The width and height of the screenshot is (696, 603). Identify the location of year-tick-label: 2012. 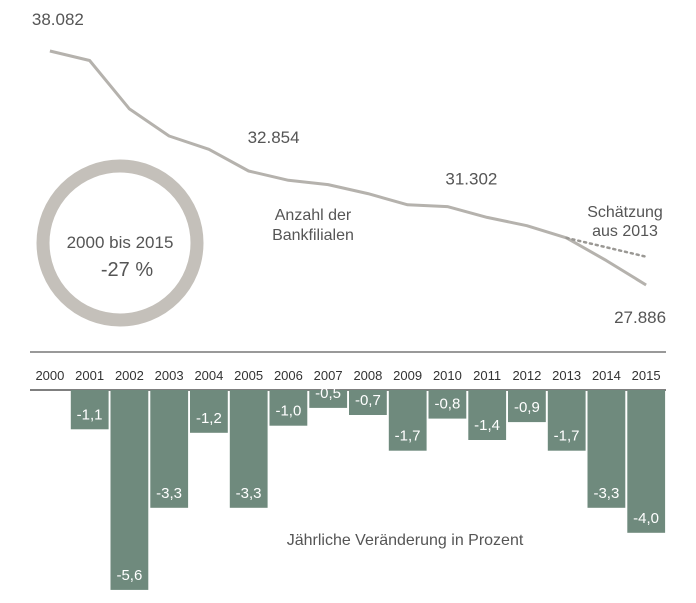
(526, 375).